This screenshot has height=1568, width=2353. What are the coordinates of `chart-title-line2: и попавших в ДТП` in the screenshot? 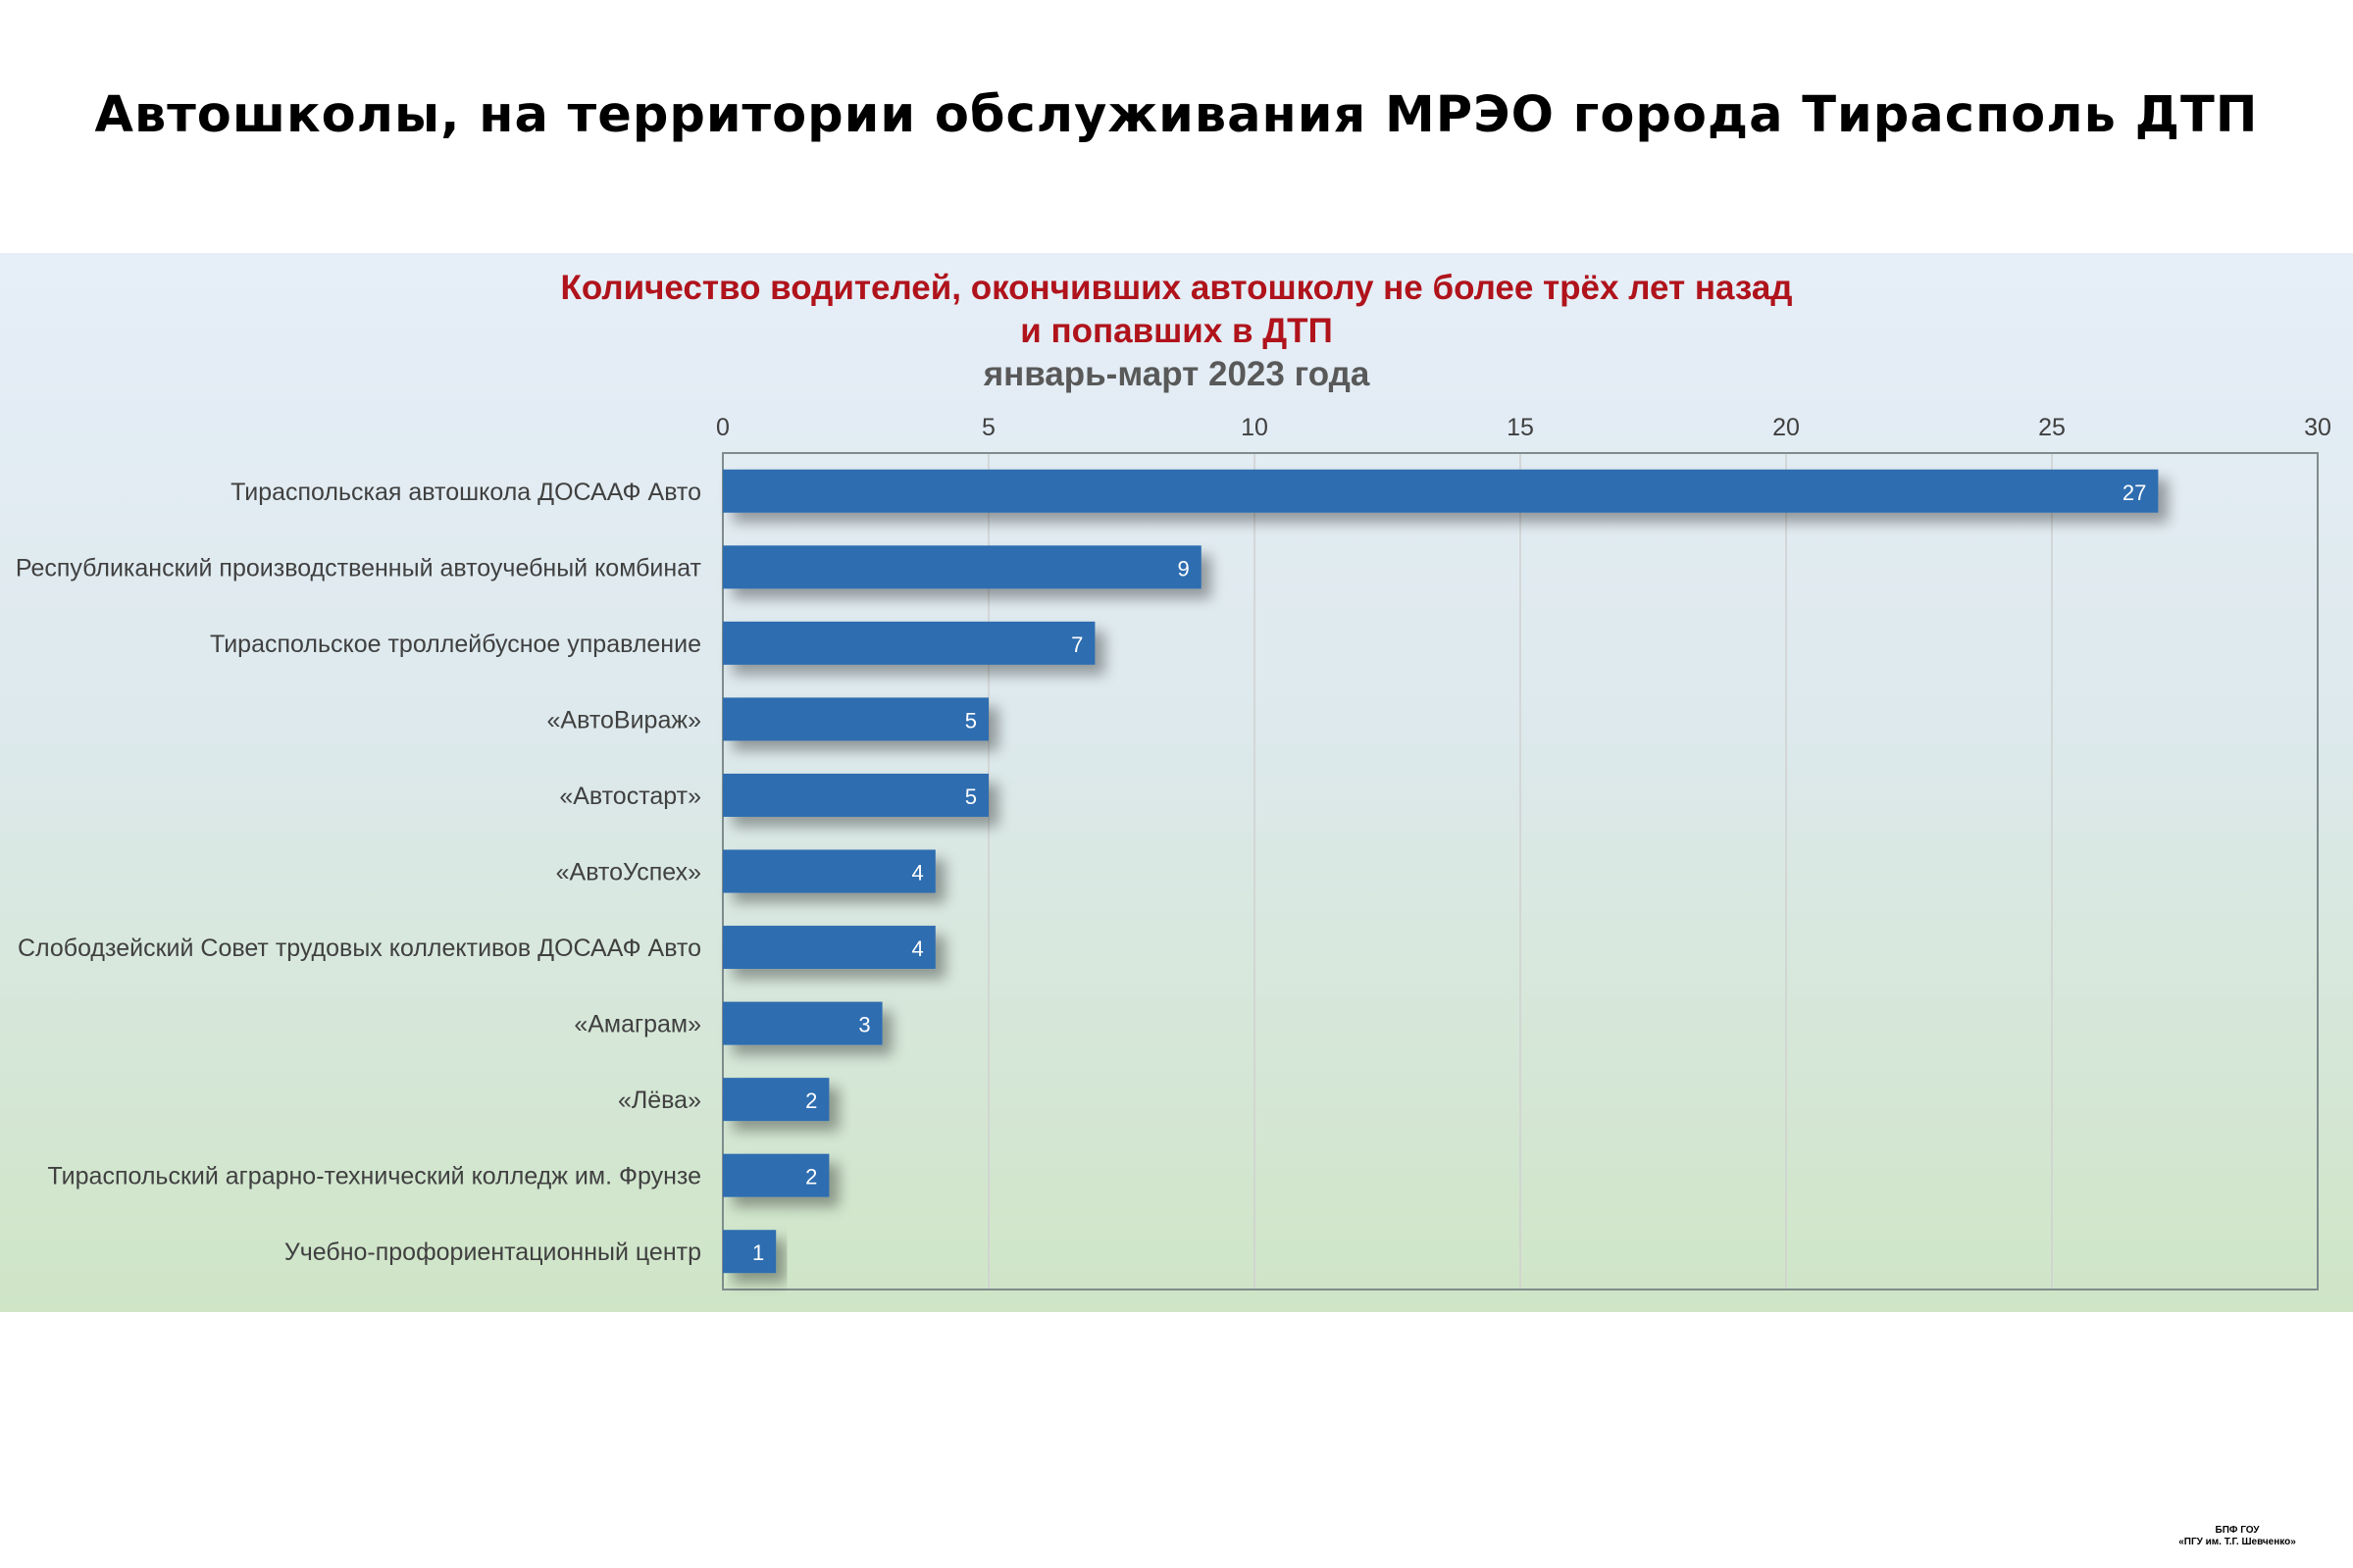 It's located at (1176, 331).